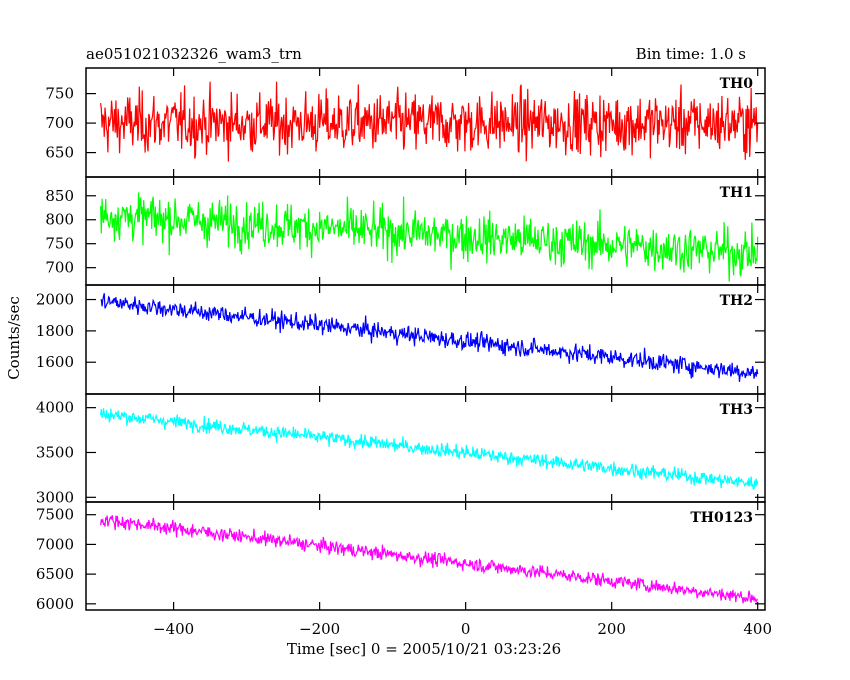 The height and width of the screenshot is (680, 850). Describe the element at coordinates (319, 629) in the screenshot. I see `x-tick-label: −200` at that location.